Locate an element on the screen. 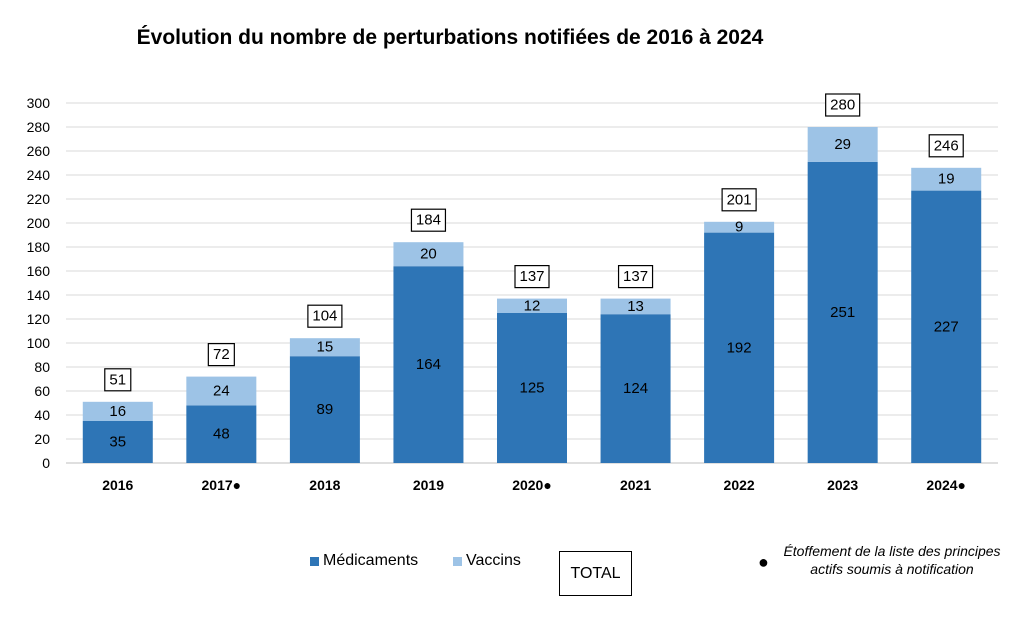 The image size is (1024, 628). bar-value-label: 48 is located at coordinates (221, 434).